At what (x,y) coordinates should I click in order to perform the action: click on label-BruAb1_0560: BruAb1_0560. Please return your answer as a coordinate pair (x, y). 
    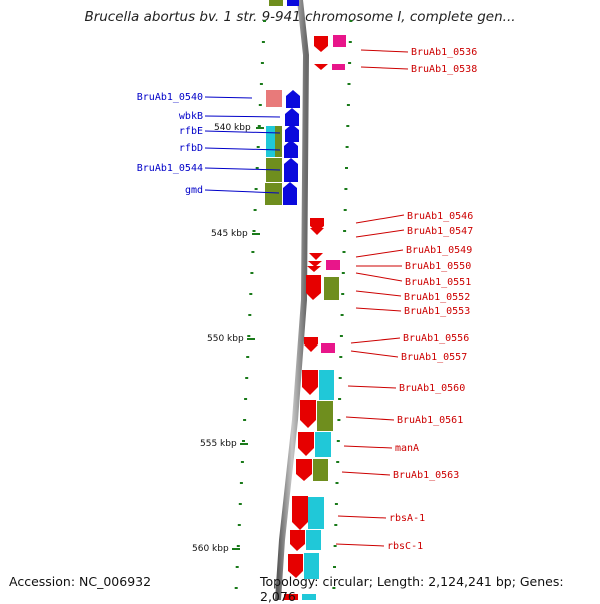
    Looking at the image, I should click on (432, 388).